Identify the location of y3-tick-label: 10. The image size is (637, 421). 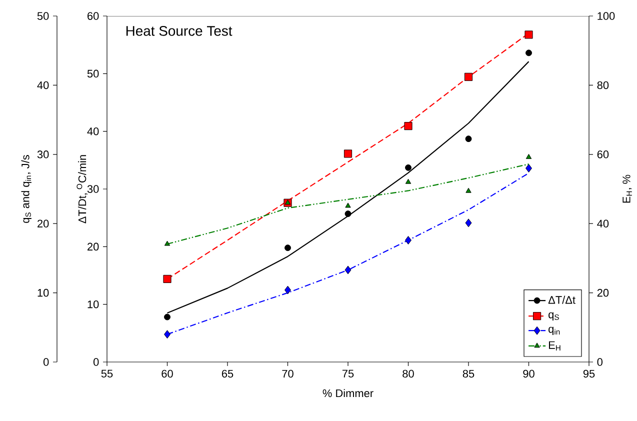
(93, 304).